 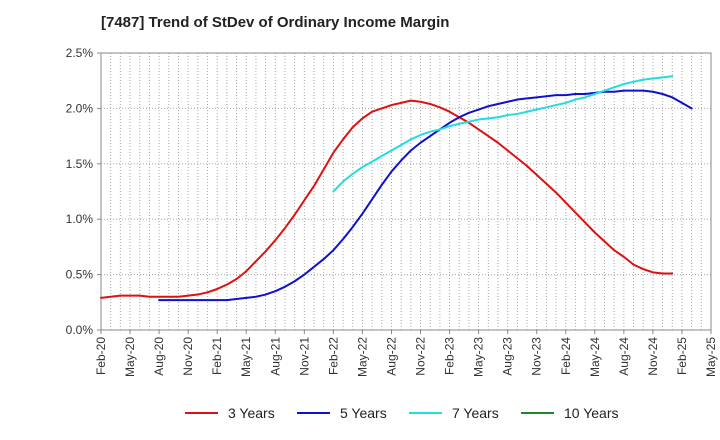 What do you see at coordinates (246, 357) in the screenshot?
I see `x-tick-label: May-21` at bounding box center [246, 357].